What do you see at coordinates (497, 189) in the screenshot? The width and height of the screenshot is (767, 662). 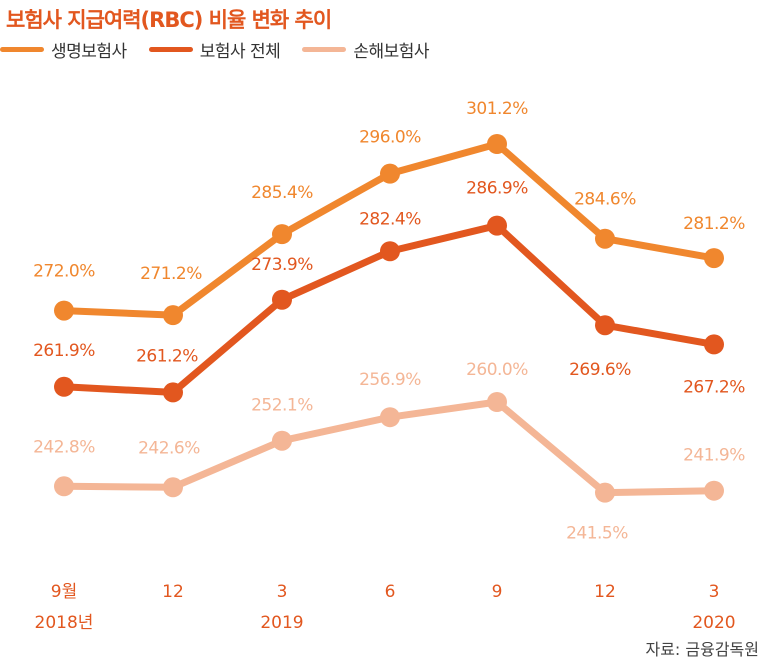 I see `value-label-total-4: 286.9%` at bounding box center [497, 189].